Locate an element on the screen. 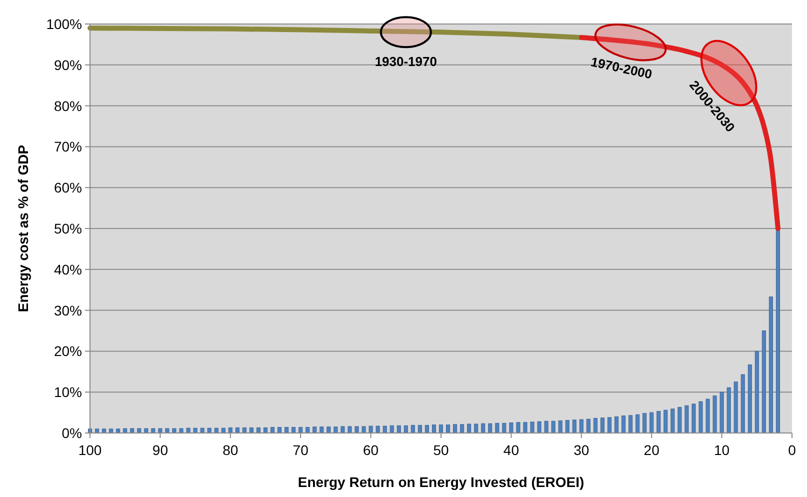 This screenshot has width=807, height=497. x-tick-label: 70 is located at coordinates (300, 450).